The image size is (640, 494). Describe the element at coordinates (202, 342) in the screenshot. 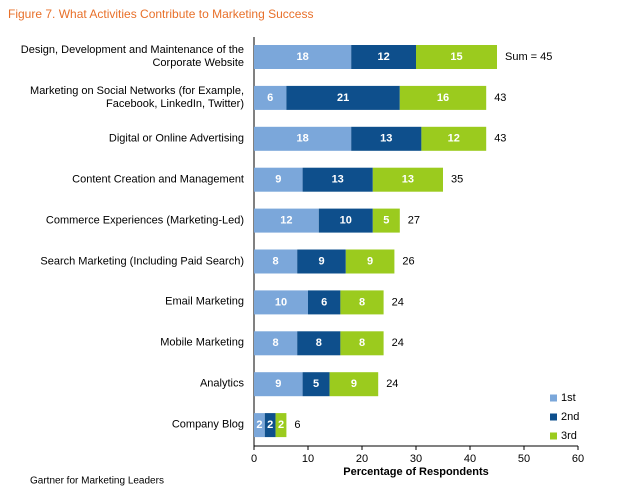

I see `category-label: Mobile Marketing` at that location.